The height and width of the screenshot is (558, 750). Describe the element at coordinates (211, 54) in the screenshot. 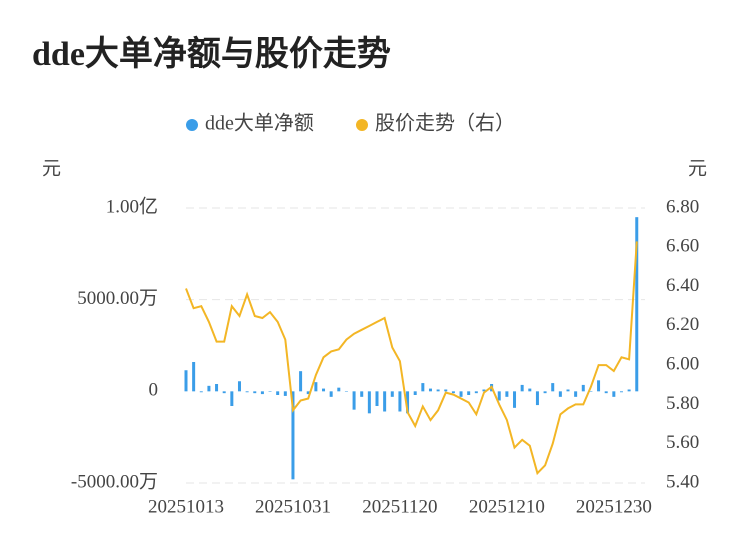

I see `chart-title: dde大单净额与股价走势` at that location.